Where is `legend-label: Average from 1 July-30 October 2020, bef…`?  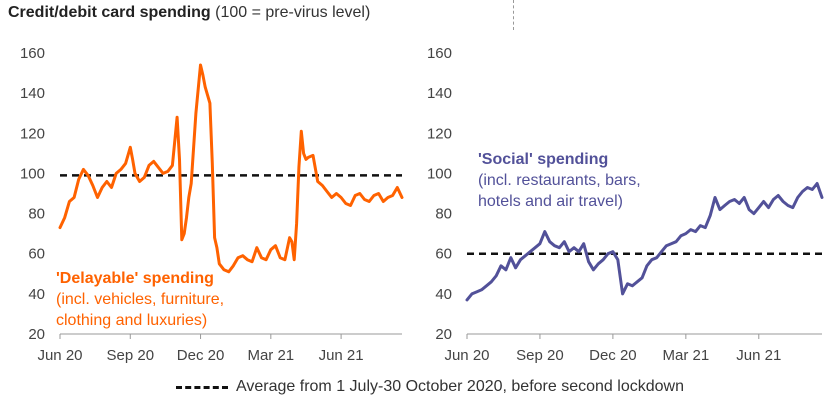 legend-label: Average from 1 July-30 October 2020, bef… is located at coordinates (460, 386).